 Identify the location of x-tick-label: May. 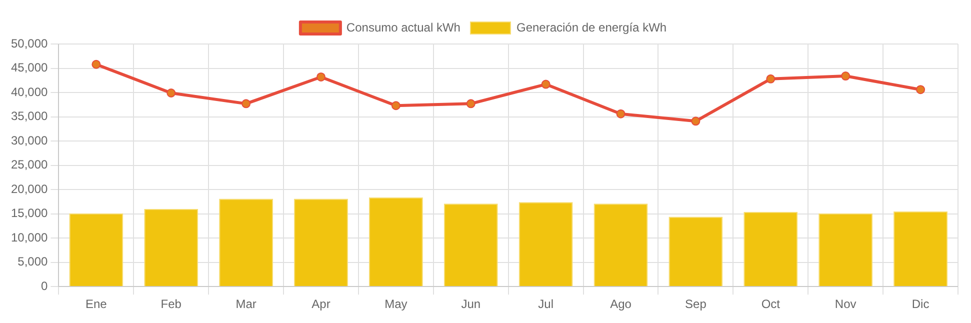
(396, 304).